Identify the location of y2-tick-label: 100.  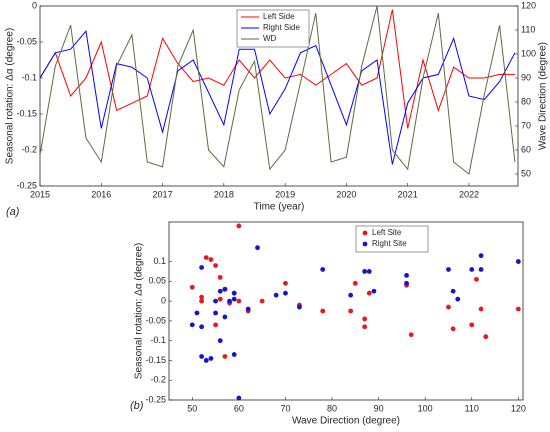
(528, 53).